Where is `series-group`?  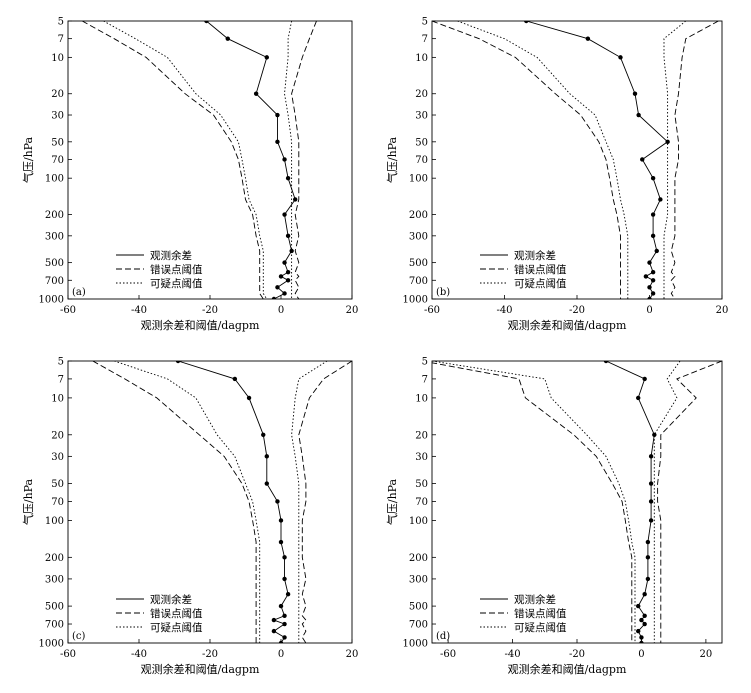 series-group is located at coordinates (222, 502).